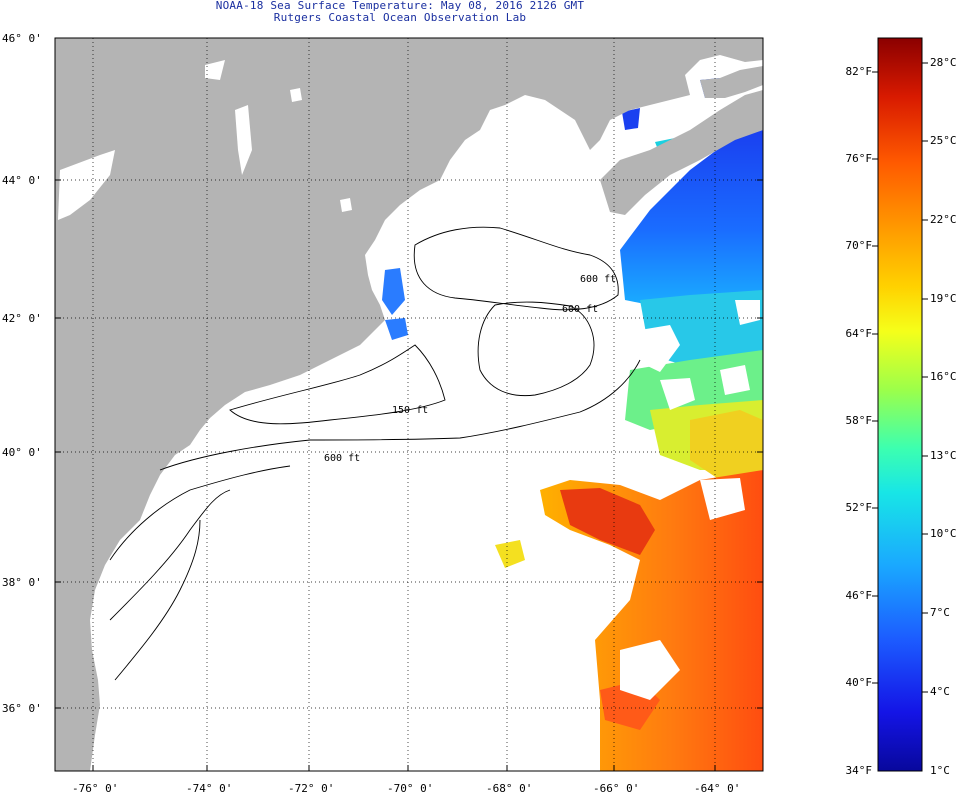 The width and height of the screenshot is (960, 801). I want to click on colorbar-c-label: 16°C, so click(943, 376).